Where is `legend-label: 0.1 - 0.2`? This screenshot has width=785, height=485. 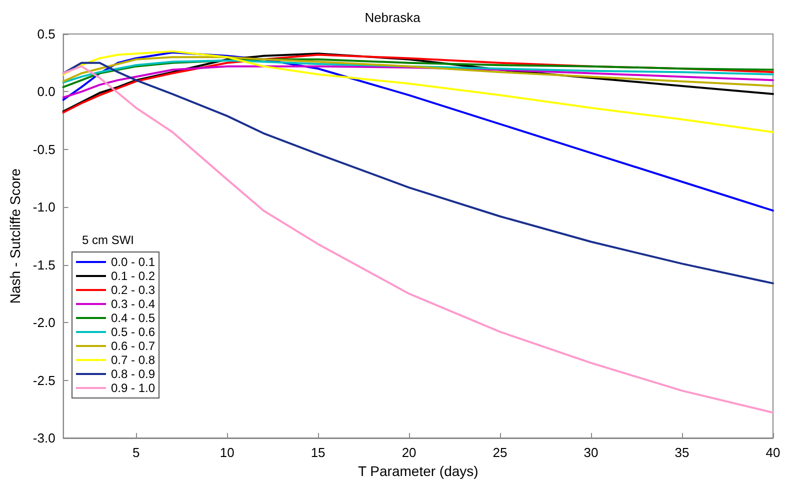 legend-label: 0.1 - 0.2 is located at coordinates (133, 276).